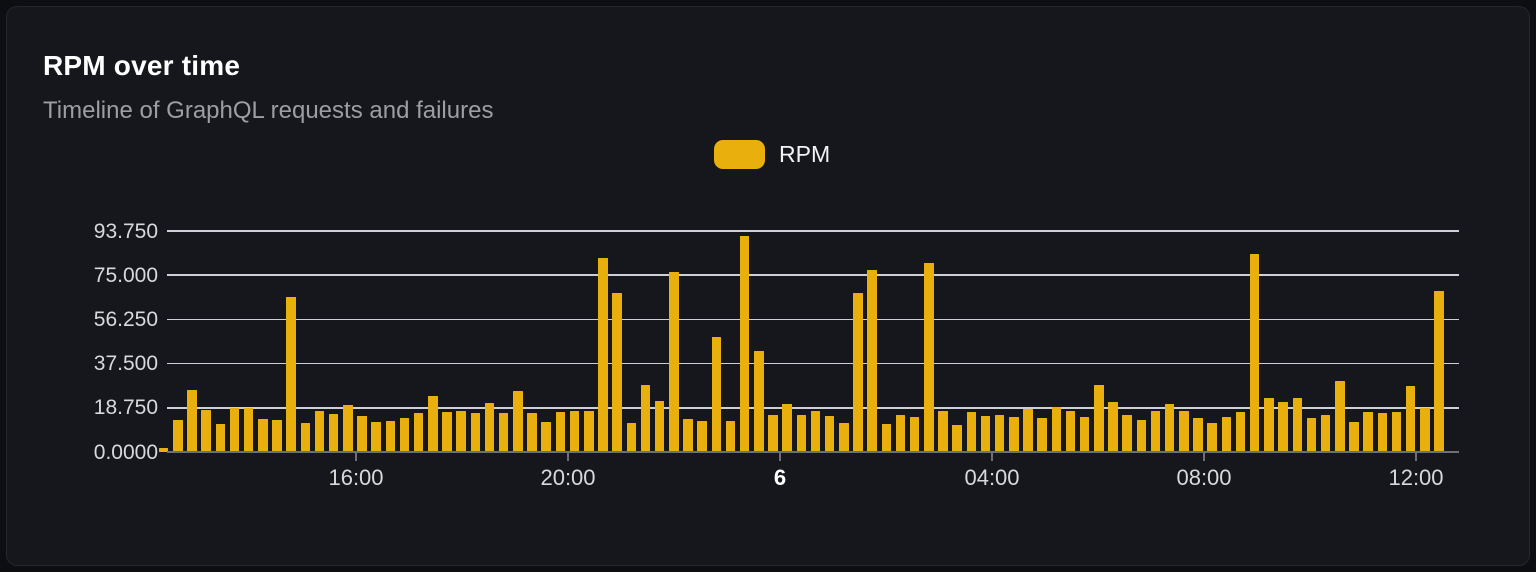 Image resolution: width=1536 pixels, height=572 pixels. Describe the element at coordinates (568, 457) in the screenshot. I see `x-axis-tick` at that location.